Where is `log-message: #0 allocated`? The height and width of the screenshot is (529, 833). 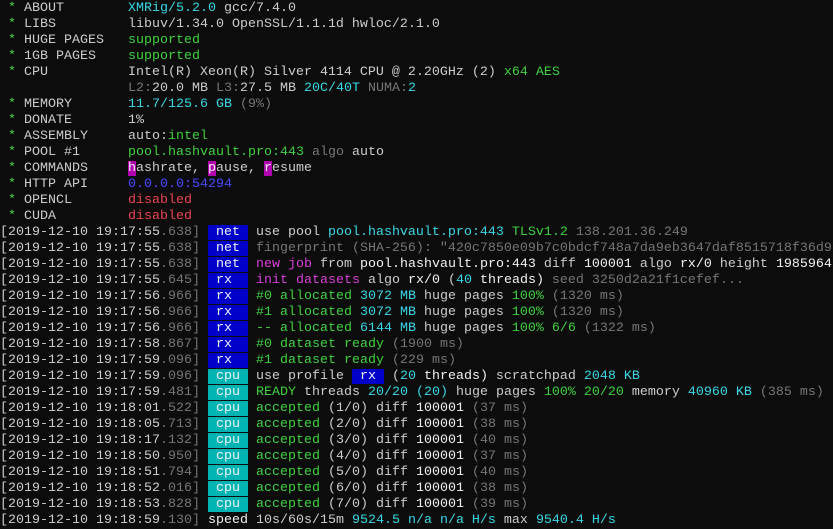
log-message: #0 allocated is located at coordinates (303, 296).